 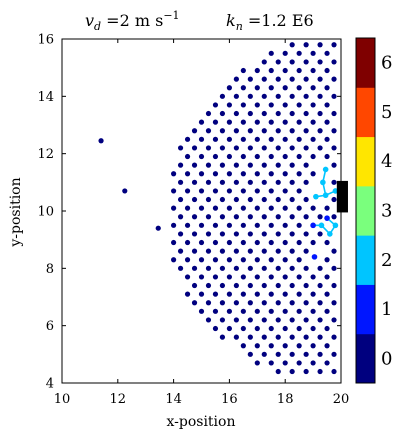 What do you see at coordinates (50, 384) in the screenshot?
I see `y-tick-label: 4` at bounding box center [50, 384].